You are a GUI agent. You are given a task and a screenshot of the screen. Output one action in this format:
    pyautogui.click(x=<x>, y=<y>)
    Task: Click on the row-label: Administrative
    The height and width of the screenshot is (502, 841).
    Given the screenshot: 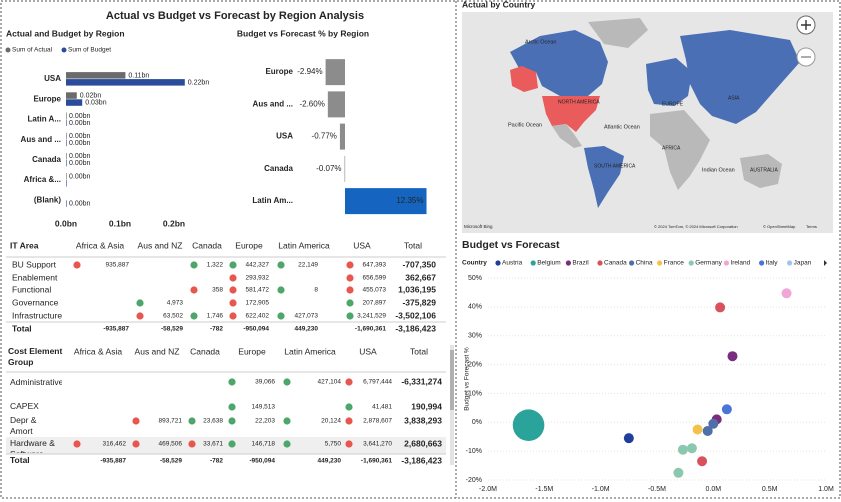 What is the action you would take?
    pyautogui.click(x=36, y=382)
    